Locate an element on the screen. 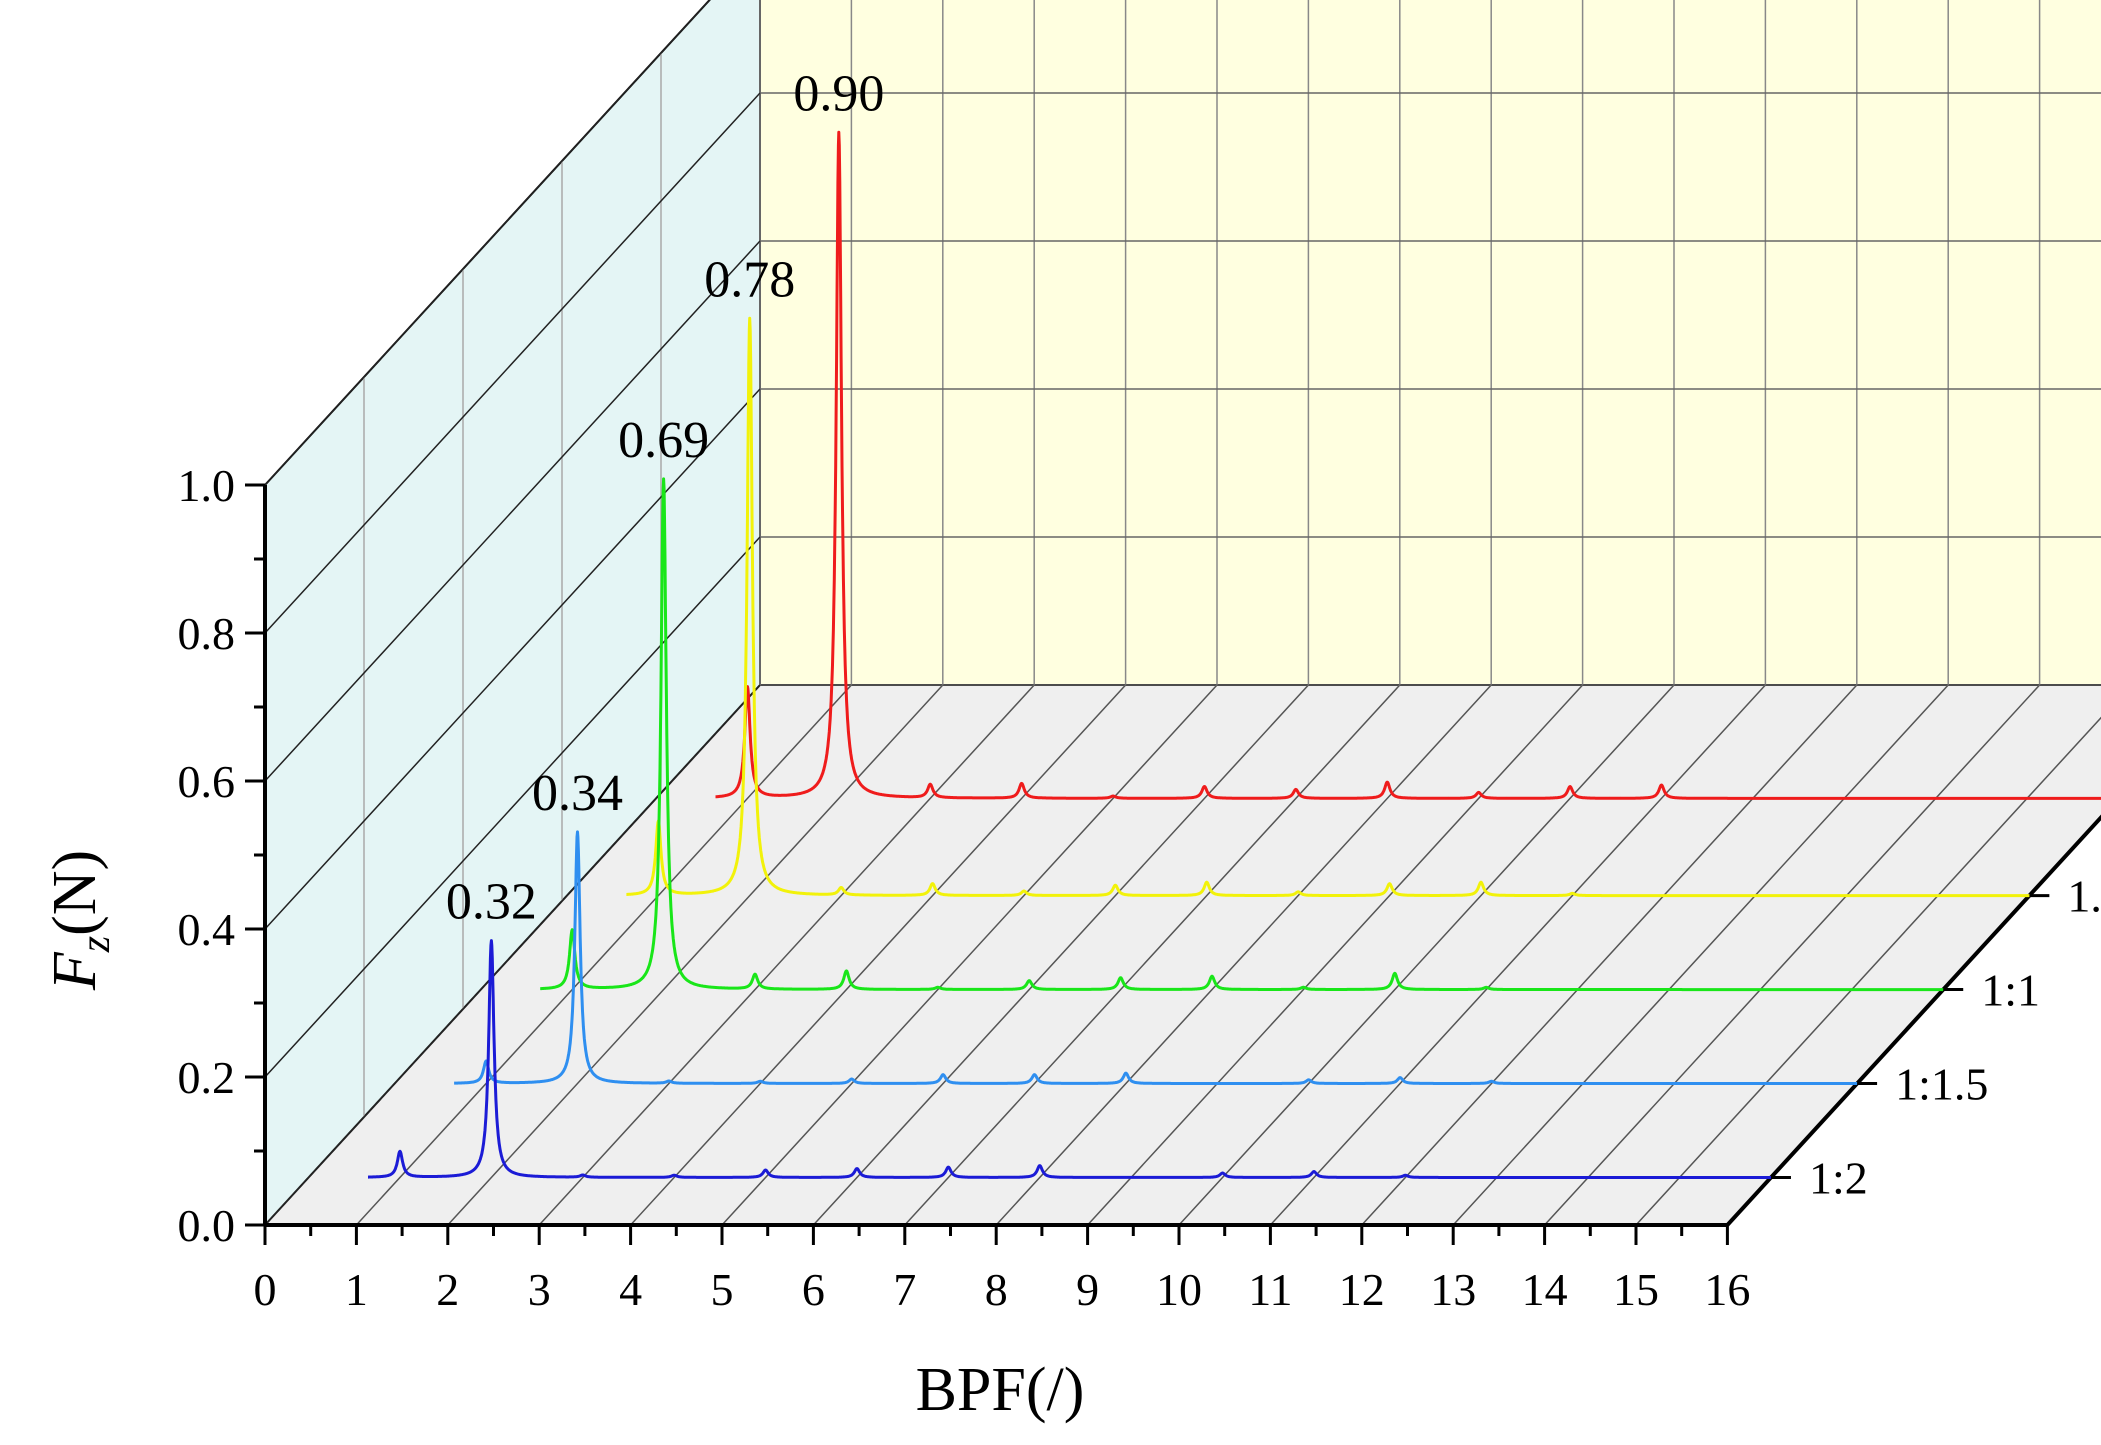 This screenshot has width=2101, height=1445. x-tick-label: 11 is located at coordinates (1270, 1289).